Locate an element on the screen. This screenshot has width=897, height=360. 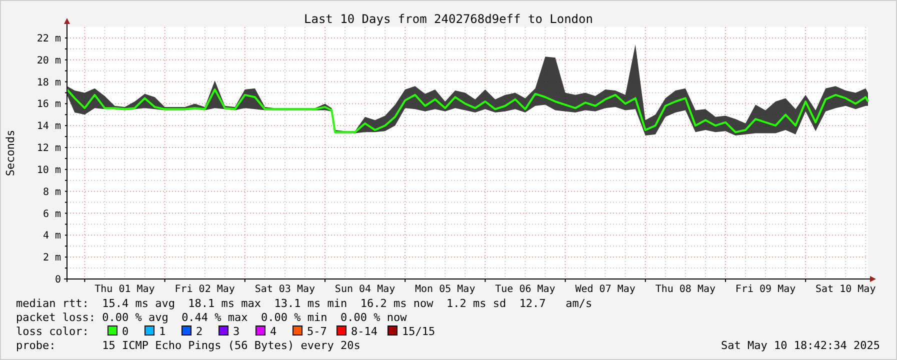
y-tick-label: 10 m is located at coordinates (48, 170).